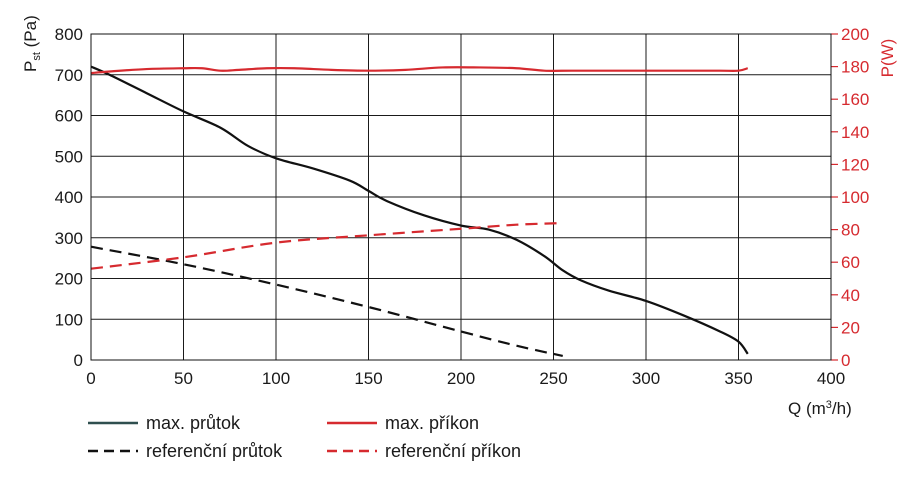 Image resolution: width=918 pixels, height=482 pixels. What do you see at coordinates (829, 405) in the screenshot?
I see `x-label-sup: 3` at bounding box center [829, 405].